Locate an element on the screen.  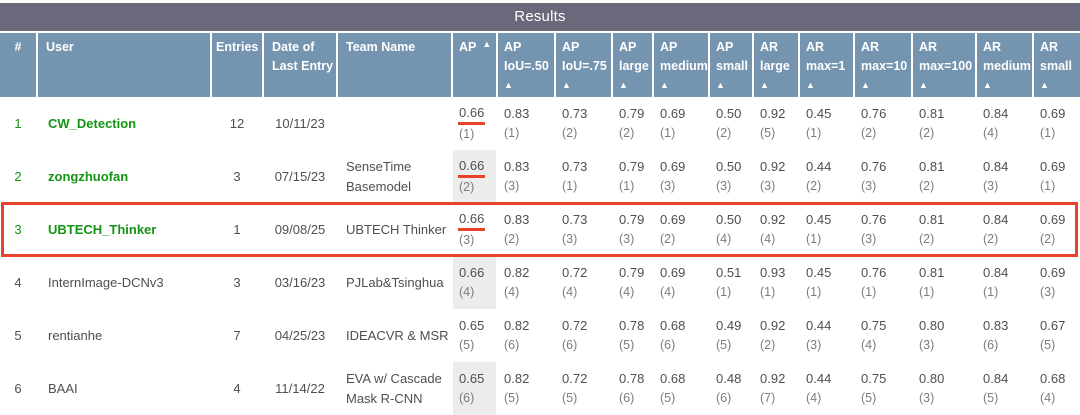
column-header-ap: AP ▲ is located at coordinates (474, 65).